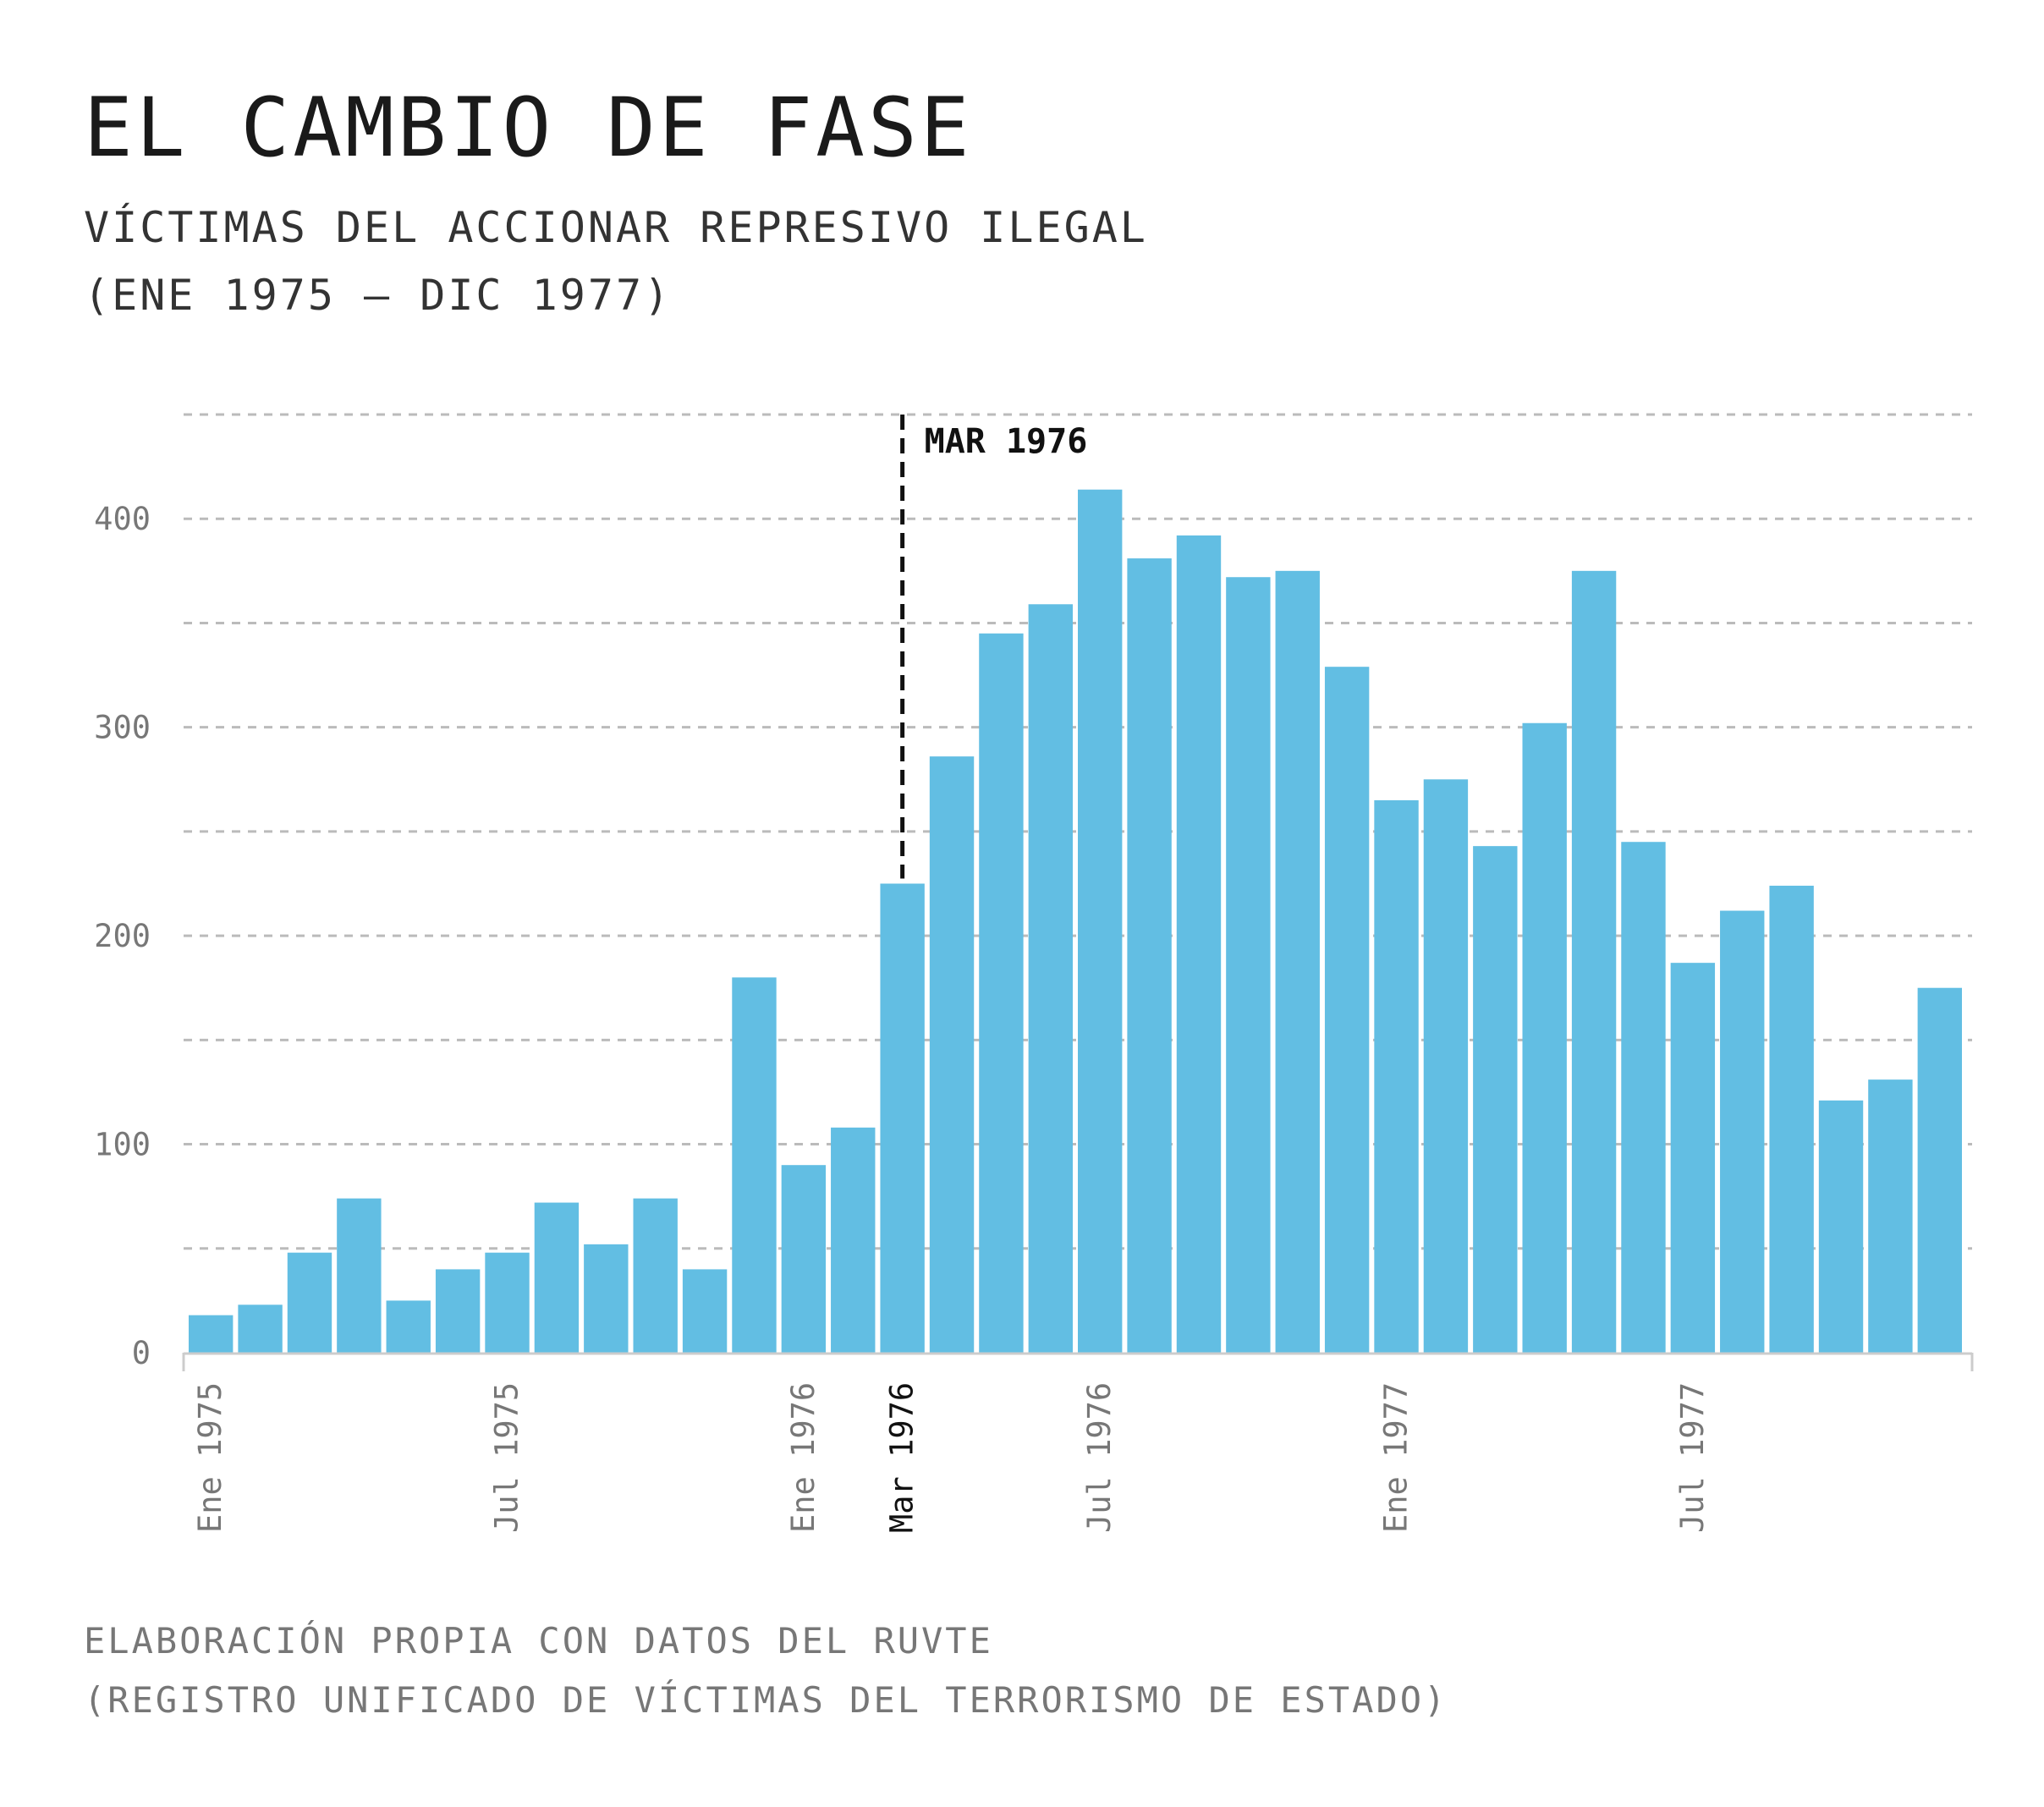 The image size is (2044, 1807). I want to click on y-tick-label: 100, so click(123, 1145).